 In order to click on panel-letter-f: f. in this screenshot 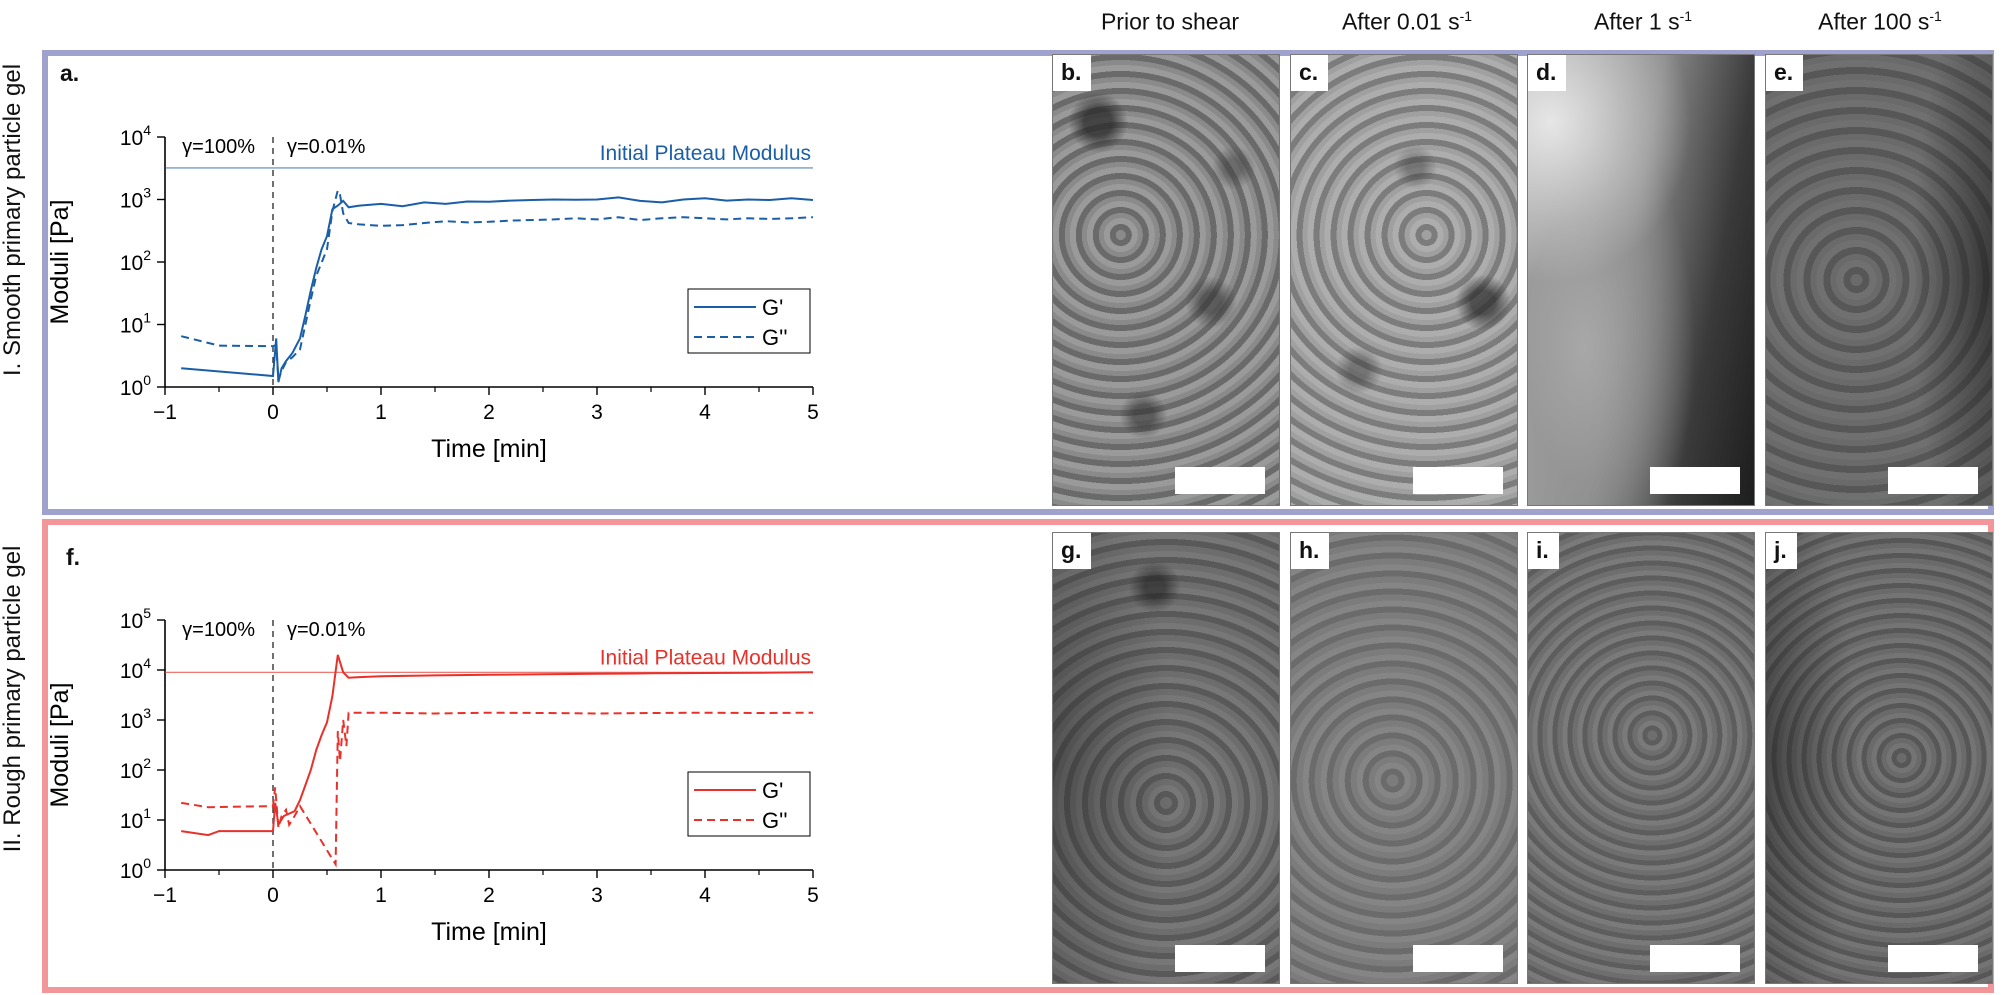, I will do `click(74, 558)`.